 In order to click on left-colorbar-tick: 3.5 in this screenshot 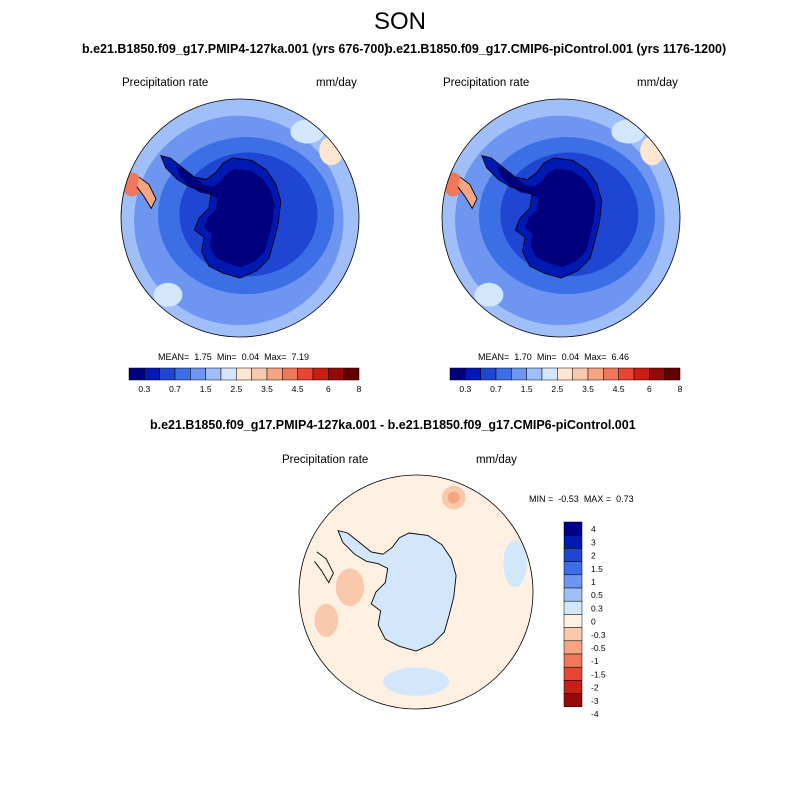, I will do `click(267, 389)`.